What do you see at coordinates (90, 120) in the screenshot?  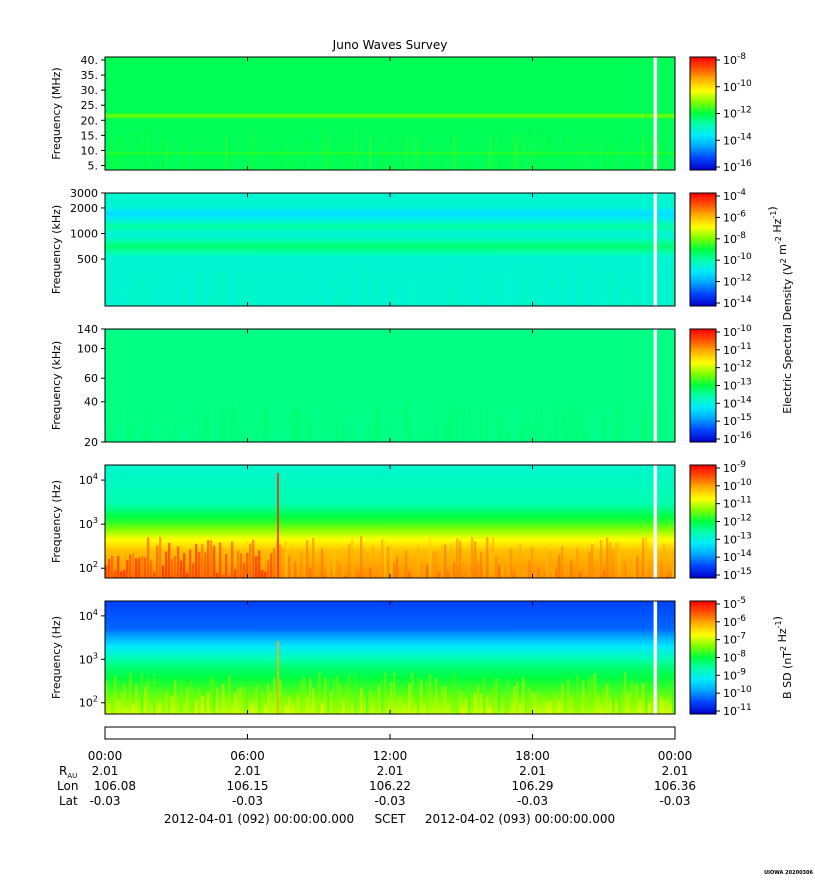 I see `y-tick-label: 20.` at bounding box center [90, 120].